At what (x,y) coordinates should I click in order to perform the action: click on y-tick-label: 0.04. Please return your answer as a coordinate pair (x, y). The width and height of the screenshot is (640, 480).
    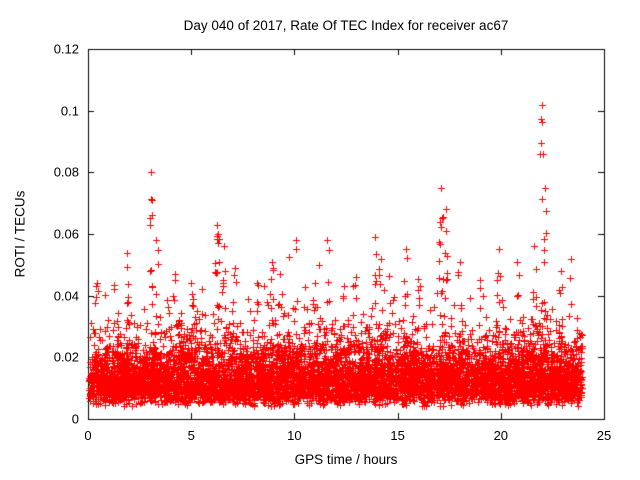
    Looking at the image, I should click on (66, 296).